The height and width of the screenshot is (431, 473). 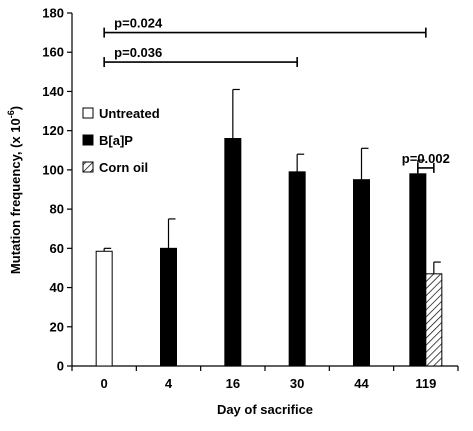 I want to click on y-tick-label: 0, so click(x=60, y=366).